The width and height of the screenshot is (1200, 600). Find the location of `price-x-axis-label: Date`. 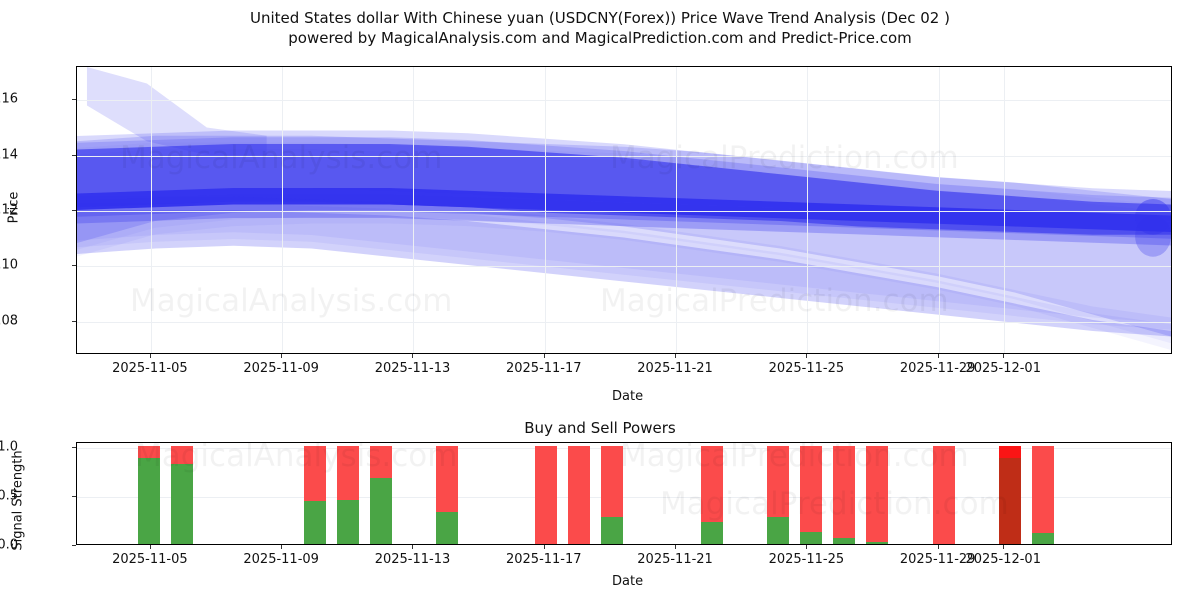

price-x-axis-label: Date is located at coordinates (628, 396).